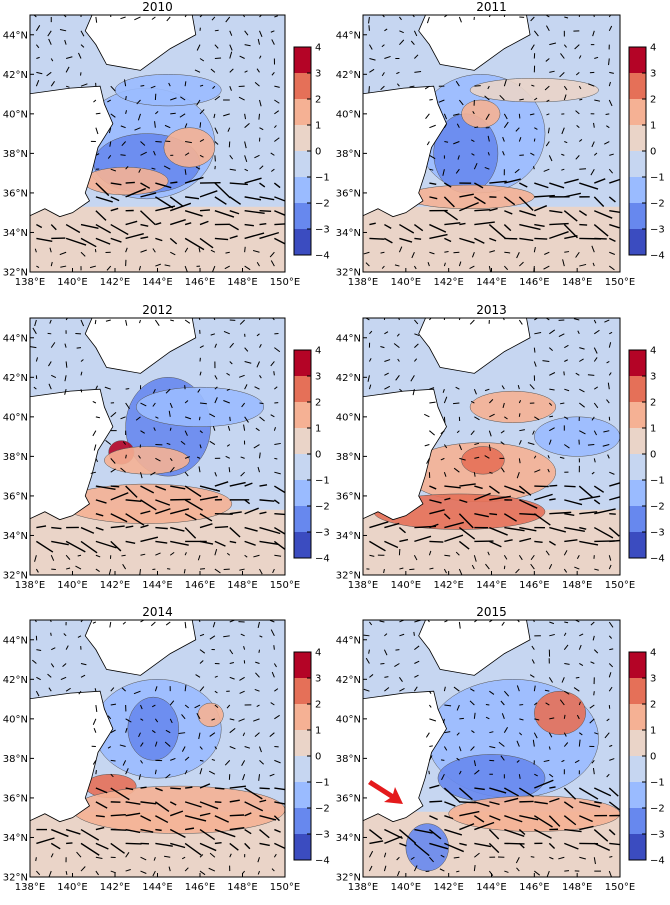 The image size is (670, 905). I want to click on y-tick-label: 44°N, so click(348, 338).